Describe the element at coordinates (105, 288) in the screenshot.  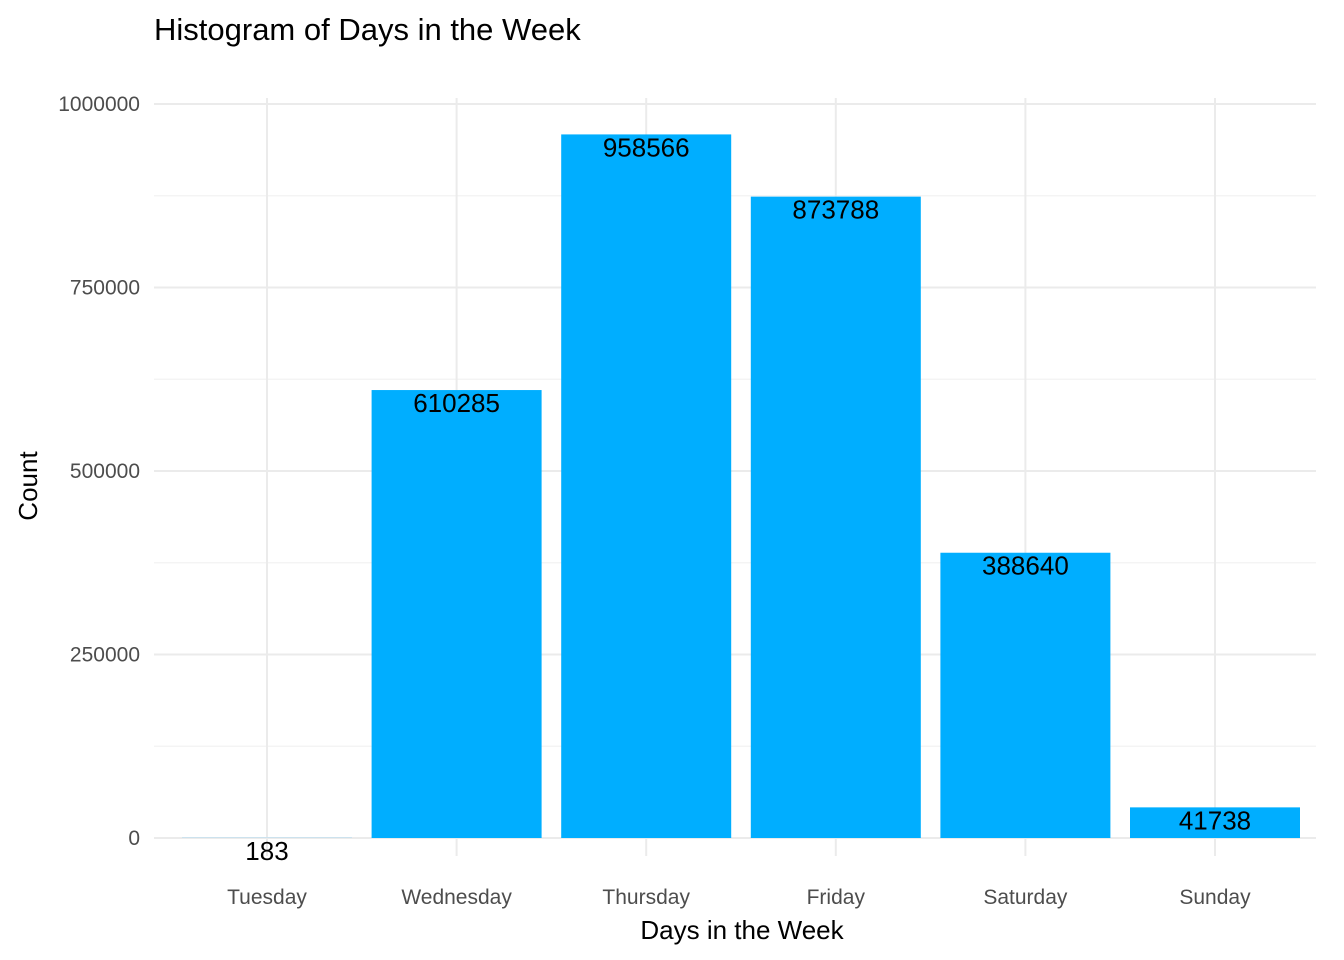
I see `y-tick-label: 750000` at that location.